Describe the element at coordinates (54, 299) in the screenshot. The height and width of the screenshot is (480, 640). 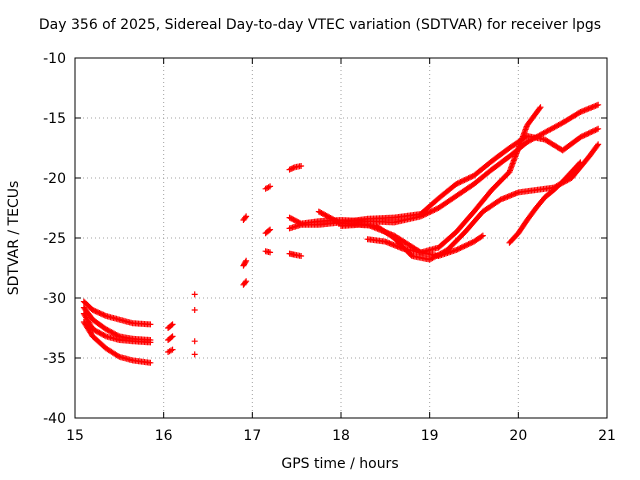
I see `y-tick-label: -30` at that location.